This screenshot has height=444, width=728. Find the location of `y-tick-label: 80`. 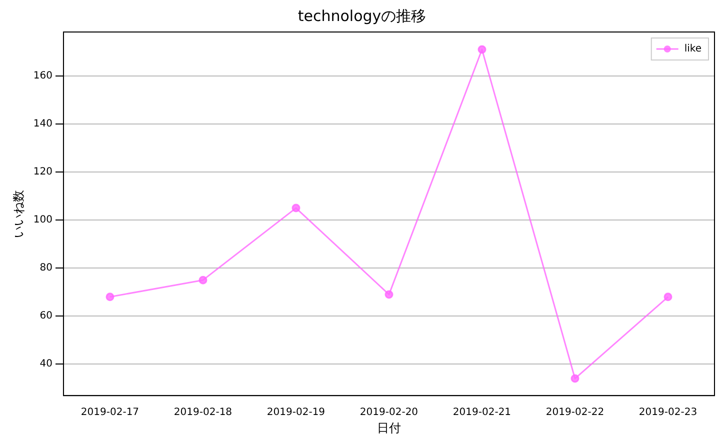

y-tick-label: 80 is located at coordinates (46, 268).